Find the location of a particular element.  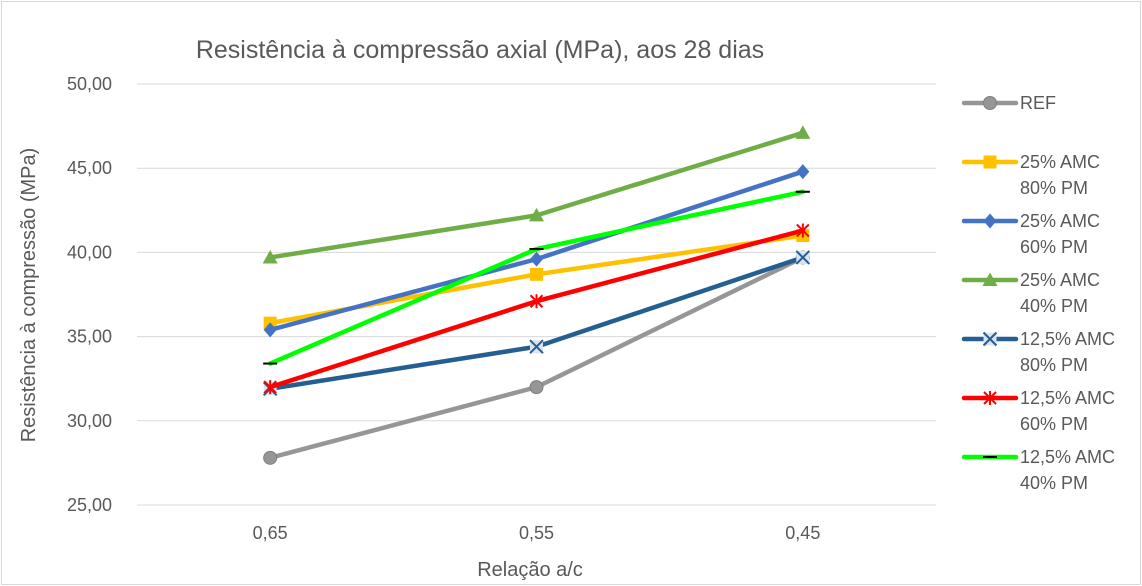

series-line is located at coordinates (536, 195).